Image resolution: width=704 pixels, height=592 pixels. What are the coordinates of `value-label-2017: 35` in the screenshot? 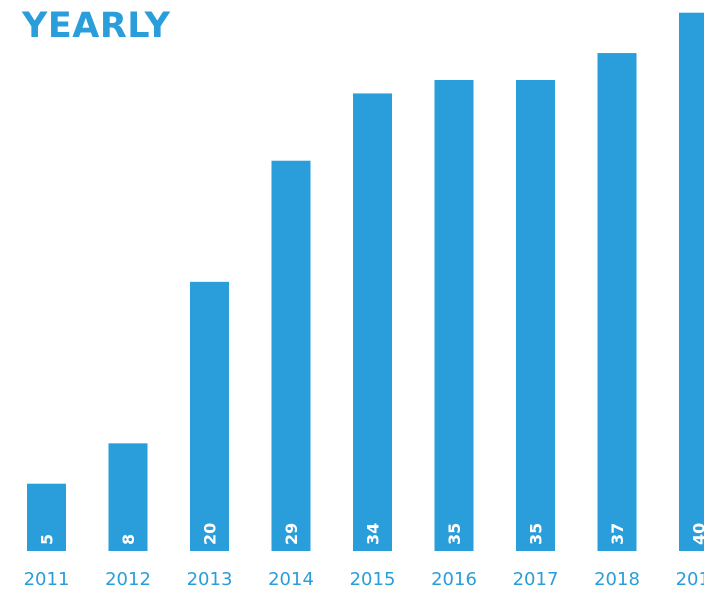 It's located at (536, 534).